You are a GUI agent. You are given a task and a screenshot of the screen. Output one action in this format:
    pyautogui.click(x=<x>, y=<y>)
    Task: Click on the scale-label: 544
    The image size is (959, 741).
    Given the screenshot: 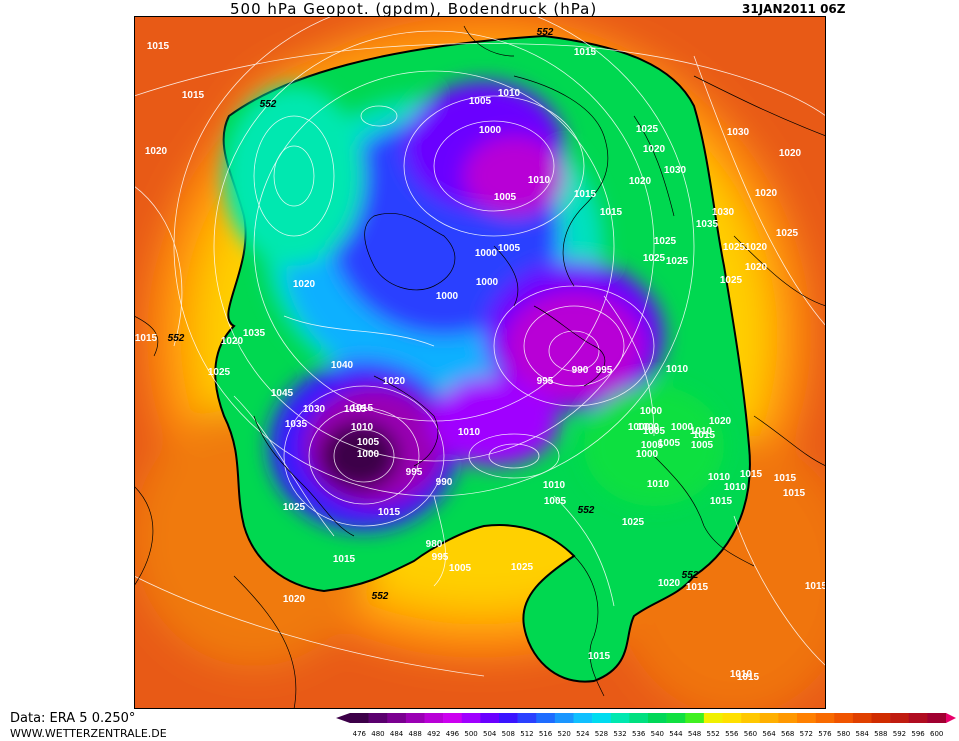 What is the action you would take?
    pyautogui.click(x=676, y=734)
    